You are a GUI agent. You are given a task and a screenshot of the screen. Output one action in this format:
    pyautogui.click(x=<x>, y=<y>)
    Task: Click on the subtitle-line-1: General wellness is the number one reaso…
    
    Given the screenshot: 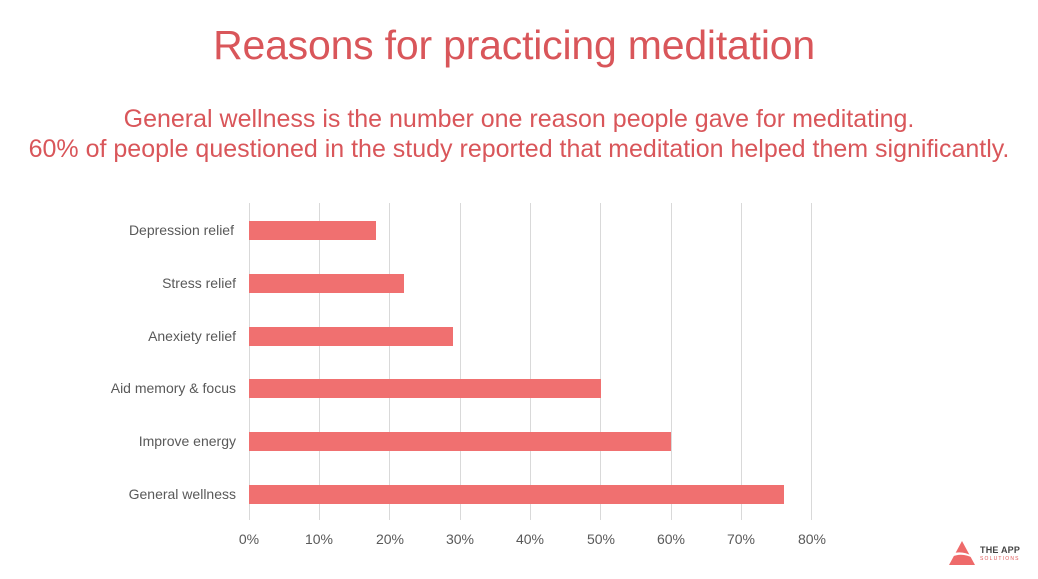 What is the action you would take?
    pyautogui.click(x=519, y=119)
    